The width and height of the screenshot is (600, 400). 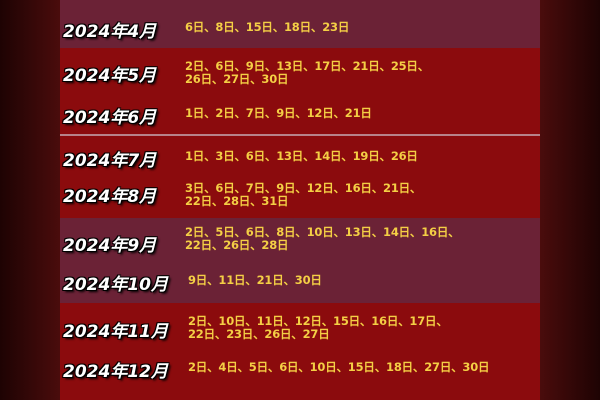 I want to click on date-list: 1日、2日、7日、9日、12日、21日, so click(x=278, y=113).